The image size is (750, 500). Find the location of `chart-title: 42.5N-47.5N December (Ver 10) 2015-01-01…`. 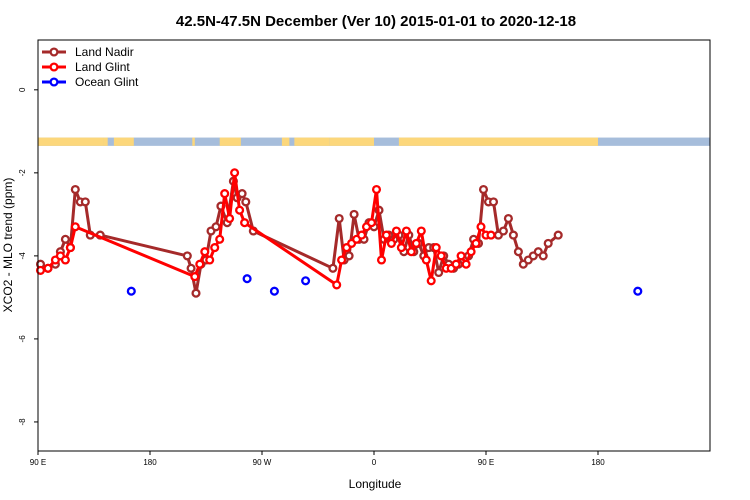

chart-title: 42.5N-47.5N December (Ver 10) 2015-01-01… is located at coordinates (376, 21).